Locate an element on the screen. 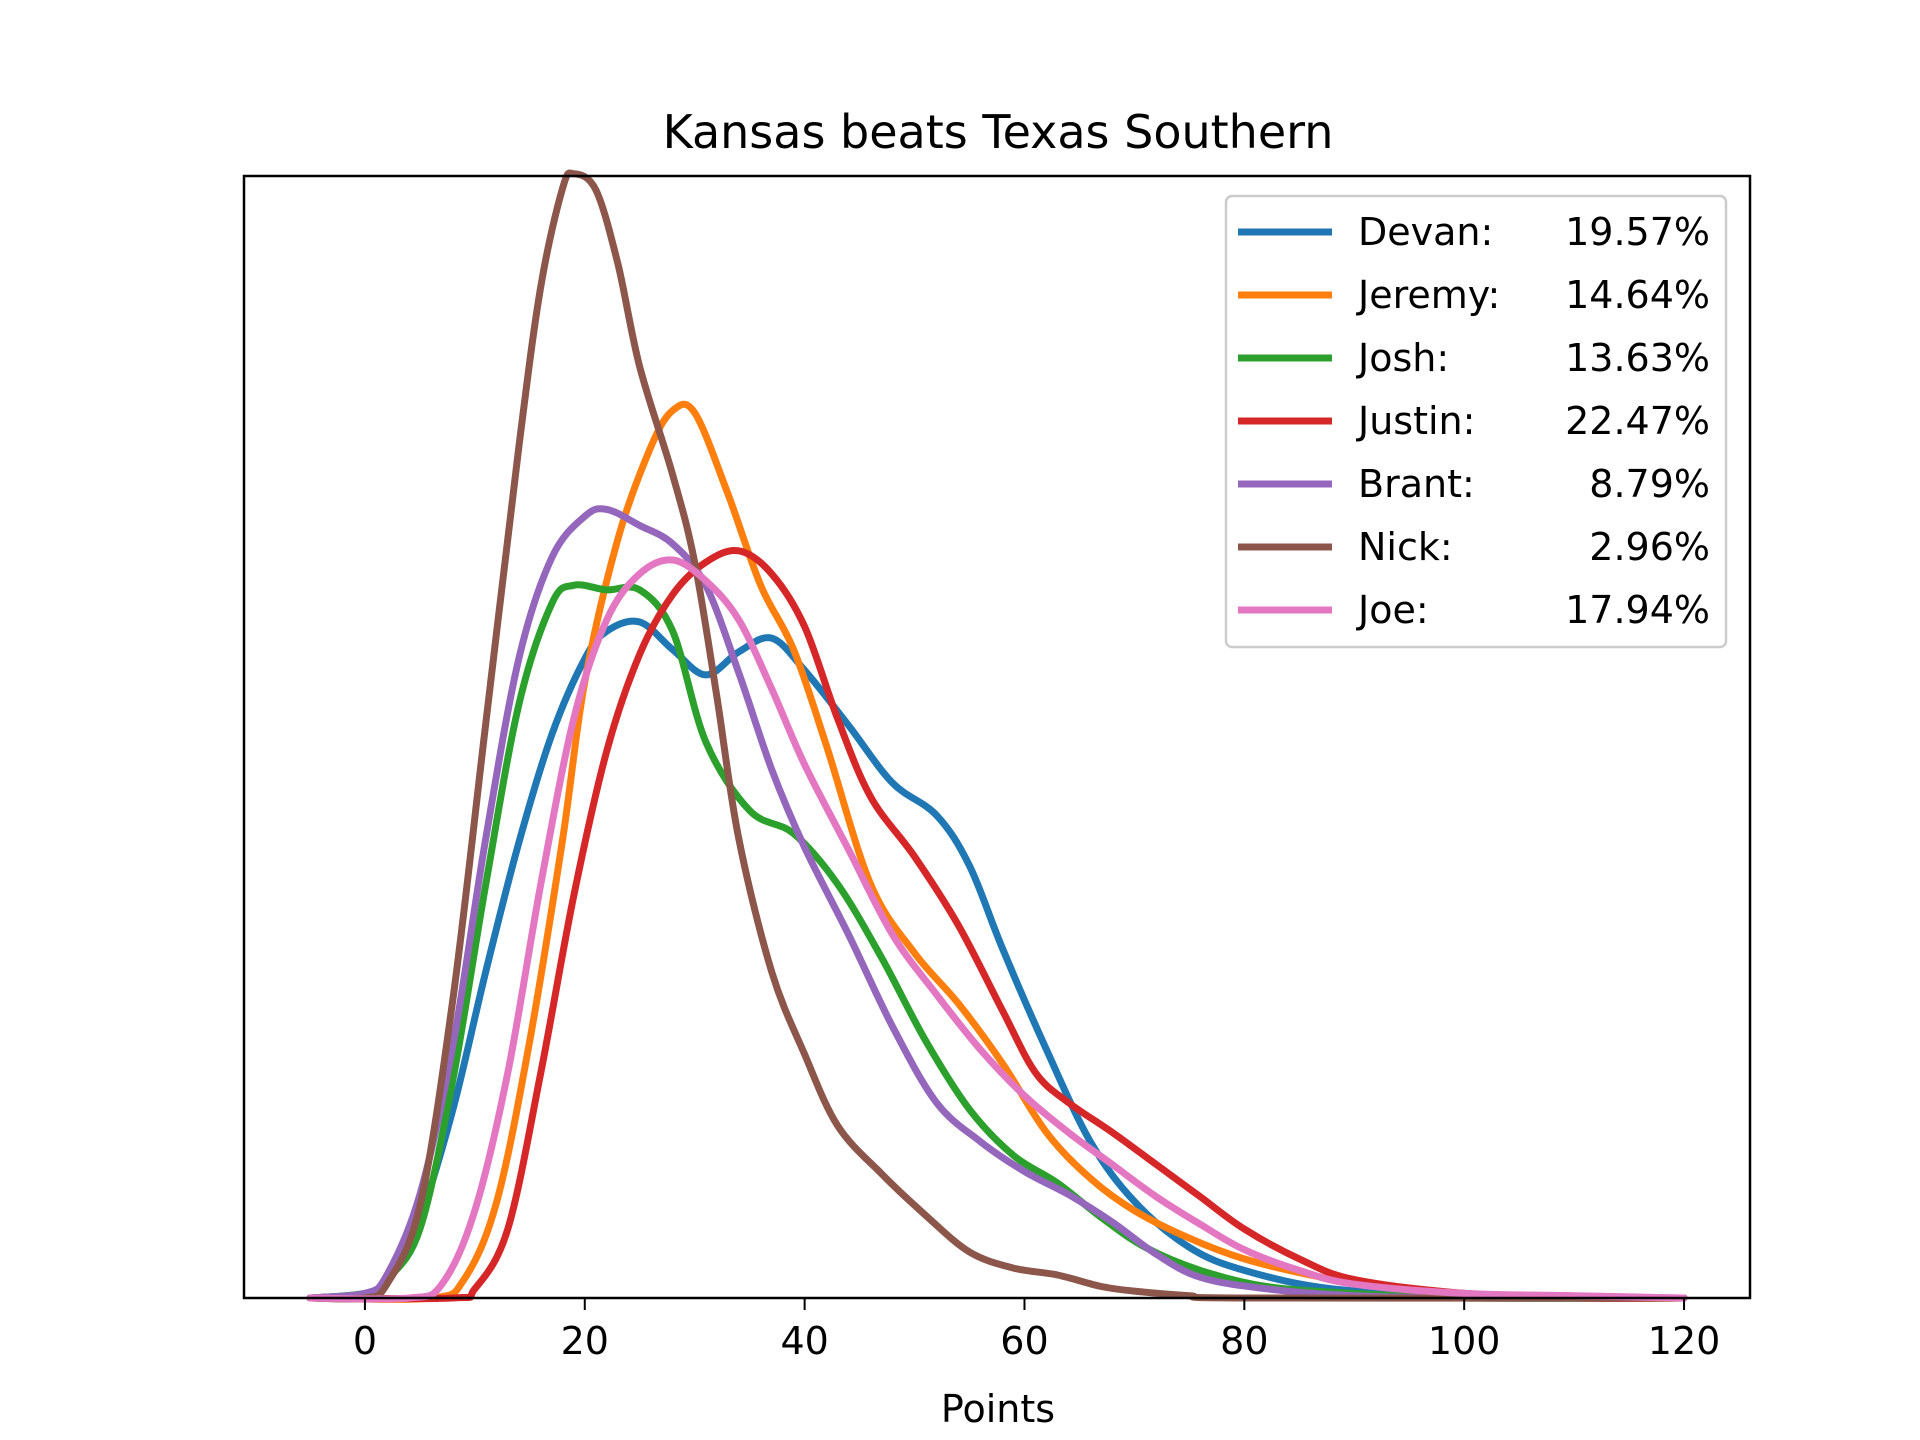 The image size is (1920, 1440). legend-value-josh: 13.63% is located at coordinates (1637, 358).